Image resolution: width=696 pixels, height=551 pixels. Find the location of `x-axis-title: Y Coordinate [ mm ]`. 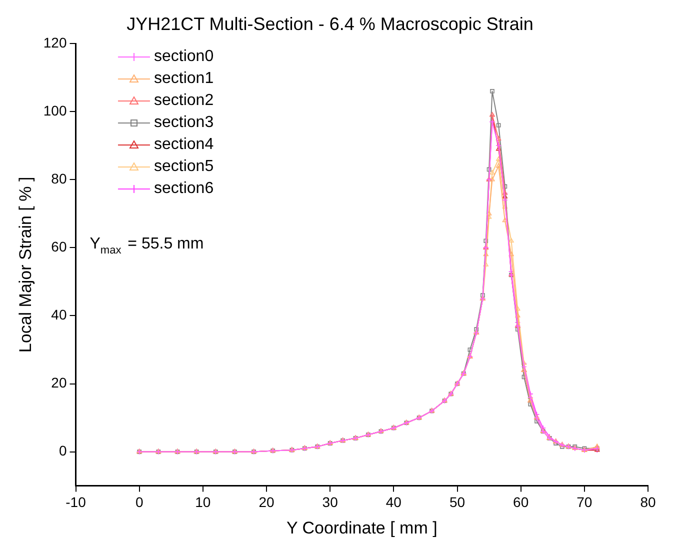

x-axis-title: Y Coordinate [ mm ] is located at coordinates (362, 528).